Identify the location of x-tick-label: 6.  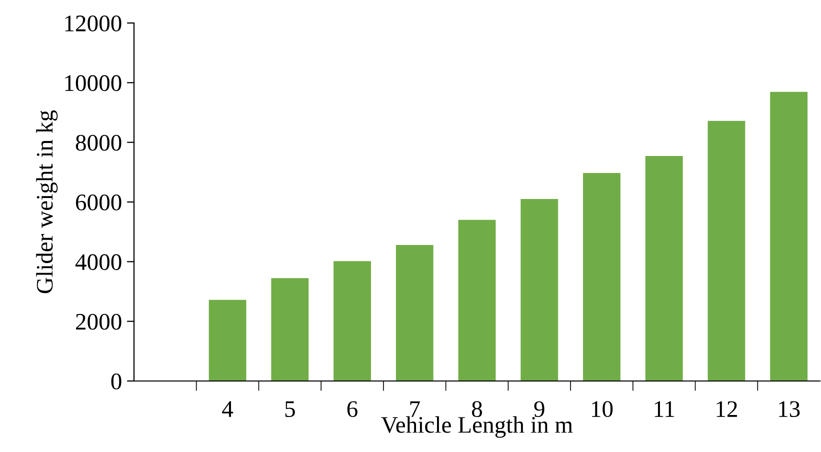
(352, 409).